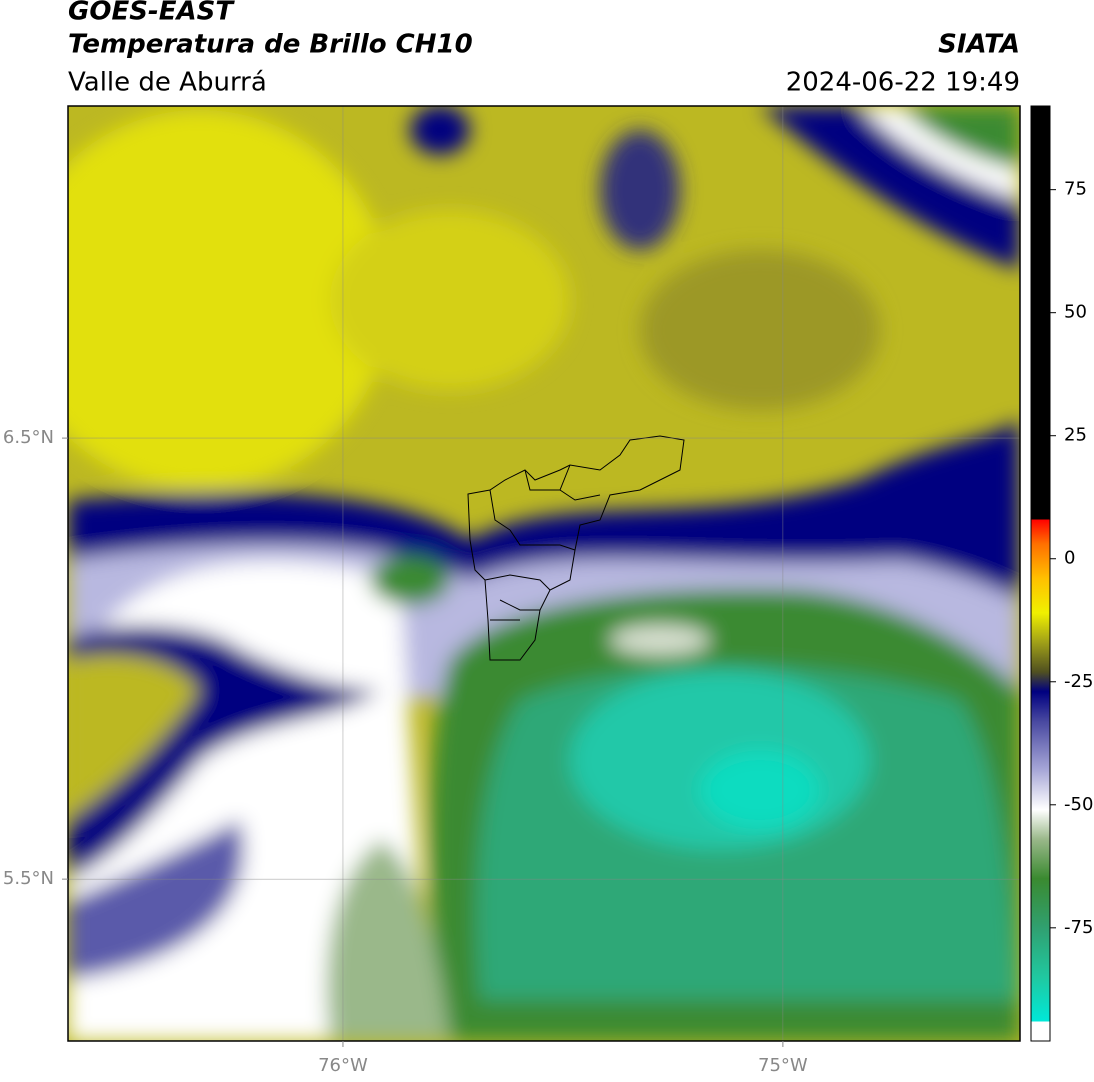 This screenshot has height=1082, width=1094. I want to click on region: Valle de Aburrá, so click(167, 83).